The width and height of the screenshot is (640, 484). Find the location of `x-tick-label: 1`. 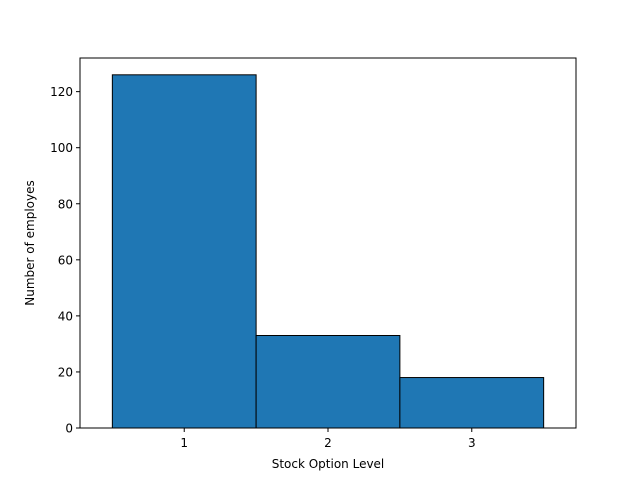

x-tick-label: 1 is located at coordinates (184, 443).